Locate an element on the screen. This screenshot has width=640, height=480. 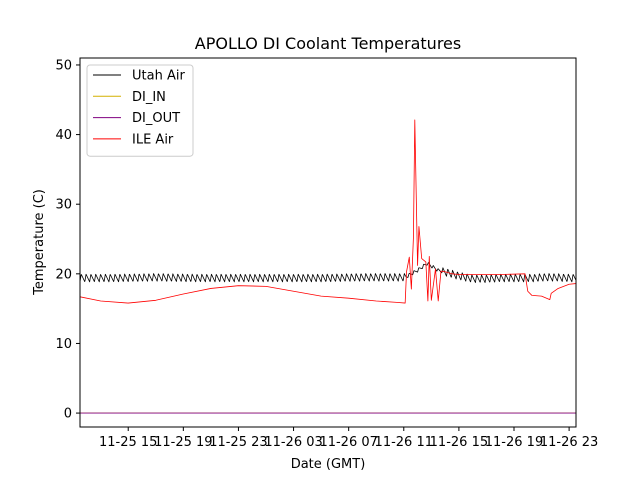
y-tick-label: 30 is located at coordinates (63, 205).